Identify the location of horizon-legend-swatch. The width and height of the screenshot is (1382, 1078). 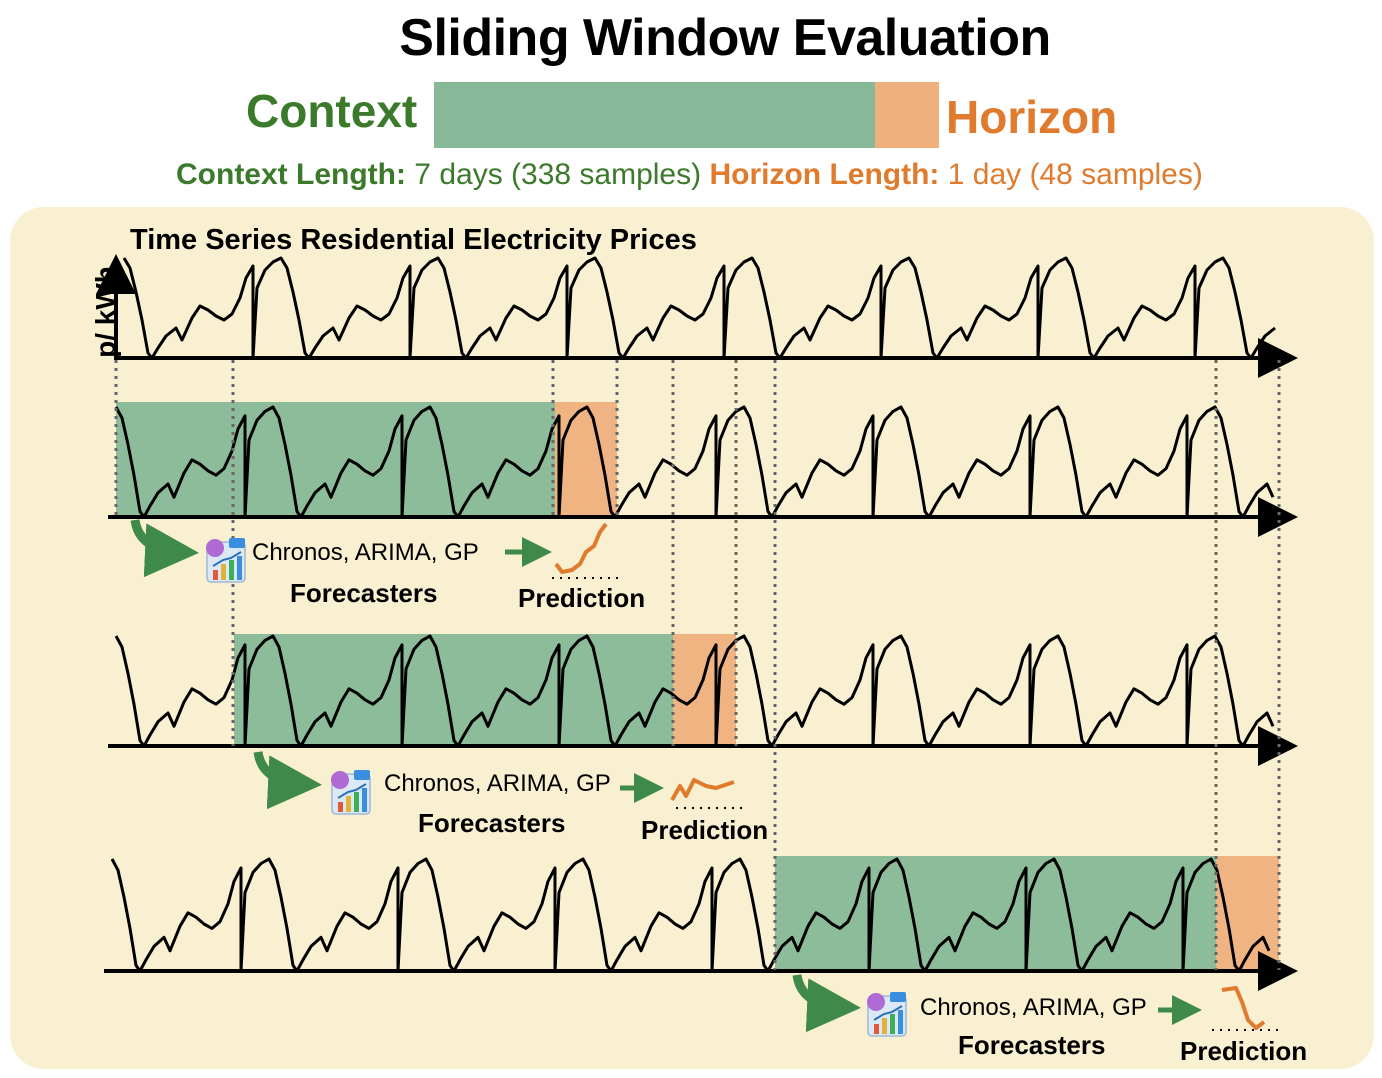
(907, 115).